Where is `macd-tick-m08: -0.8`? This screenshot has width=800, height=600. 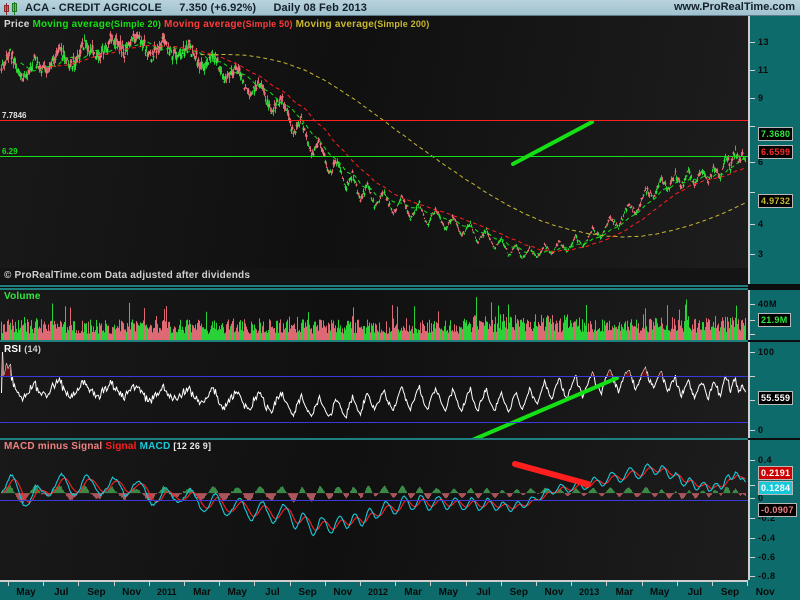 macd-tick-m08: -0.8 is located at coordinates (767, 575).